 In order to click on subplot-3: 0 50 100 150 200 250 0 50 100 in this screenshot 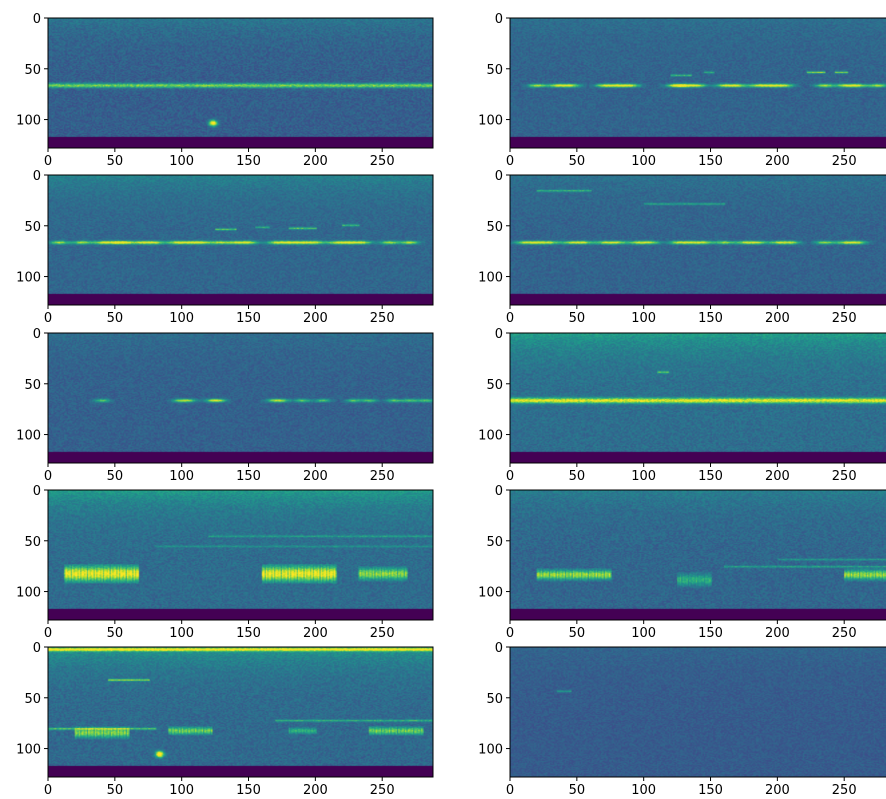, I will do `click(225, 247)`.